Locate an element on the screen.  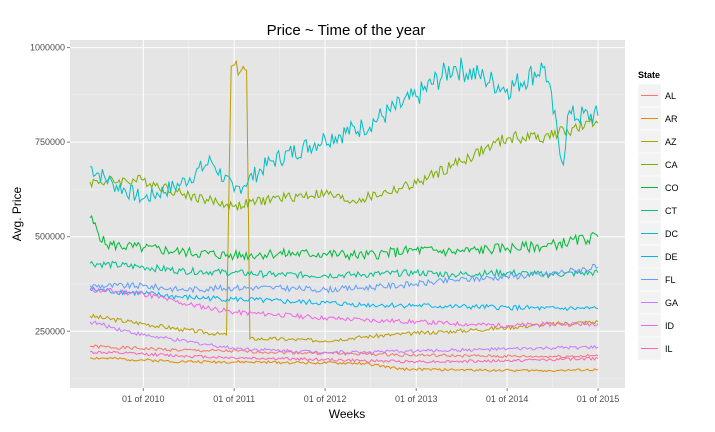
legend: State AL AR AZ CA CO CT DC DE FL GA ID IL is located at coordinates (658, 215).